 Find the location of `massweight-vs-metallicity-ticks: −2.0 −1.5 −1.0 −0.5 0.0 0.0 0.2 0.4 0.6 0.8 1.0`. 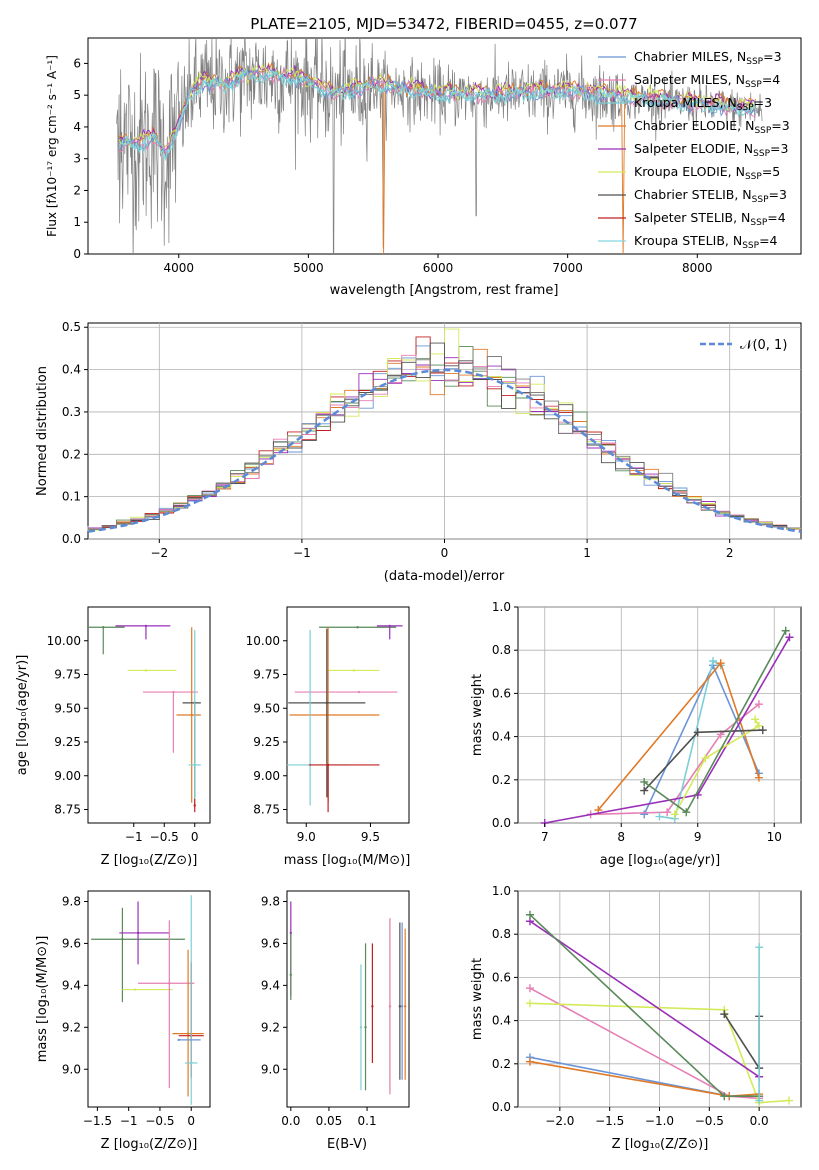

massweight-vs-metallicity-ticks: −2.0 −1.5 −1.0 −0.5 0.0 0.0 0.2 0.4 0.6 0.8 1.0 is located at coordinates (630, 1006).